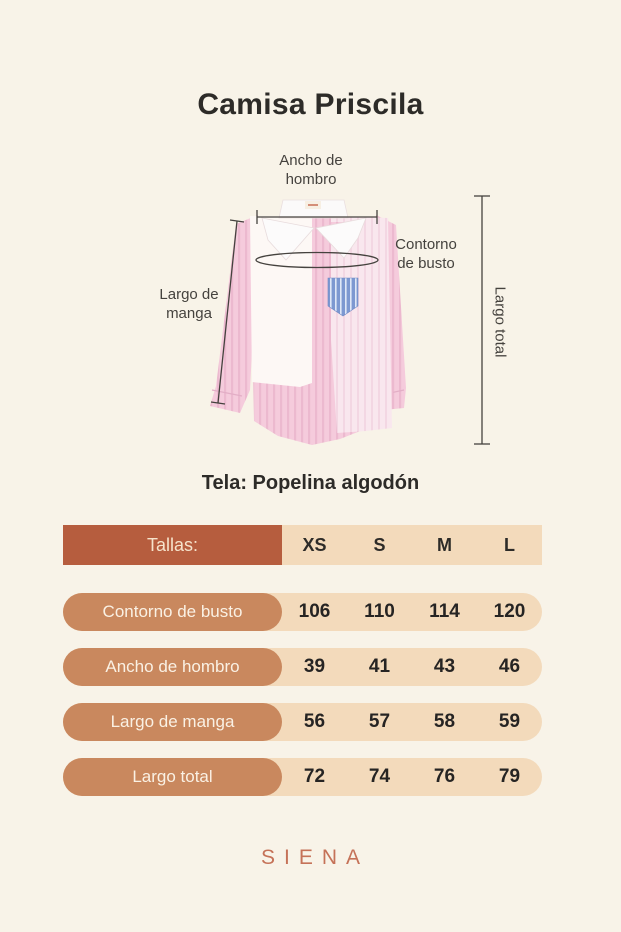 The image size is (621, 932). Describe the element at coordinates (172, 612) in the screenshot. I see `measurement-label: Contorno de busto` at that location.